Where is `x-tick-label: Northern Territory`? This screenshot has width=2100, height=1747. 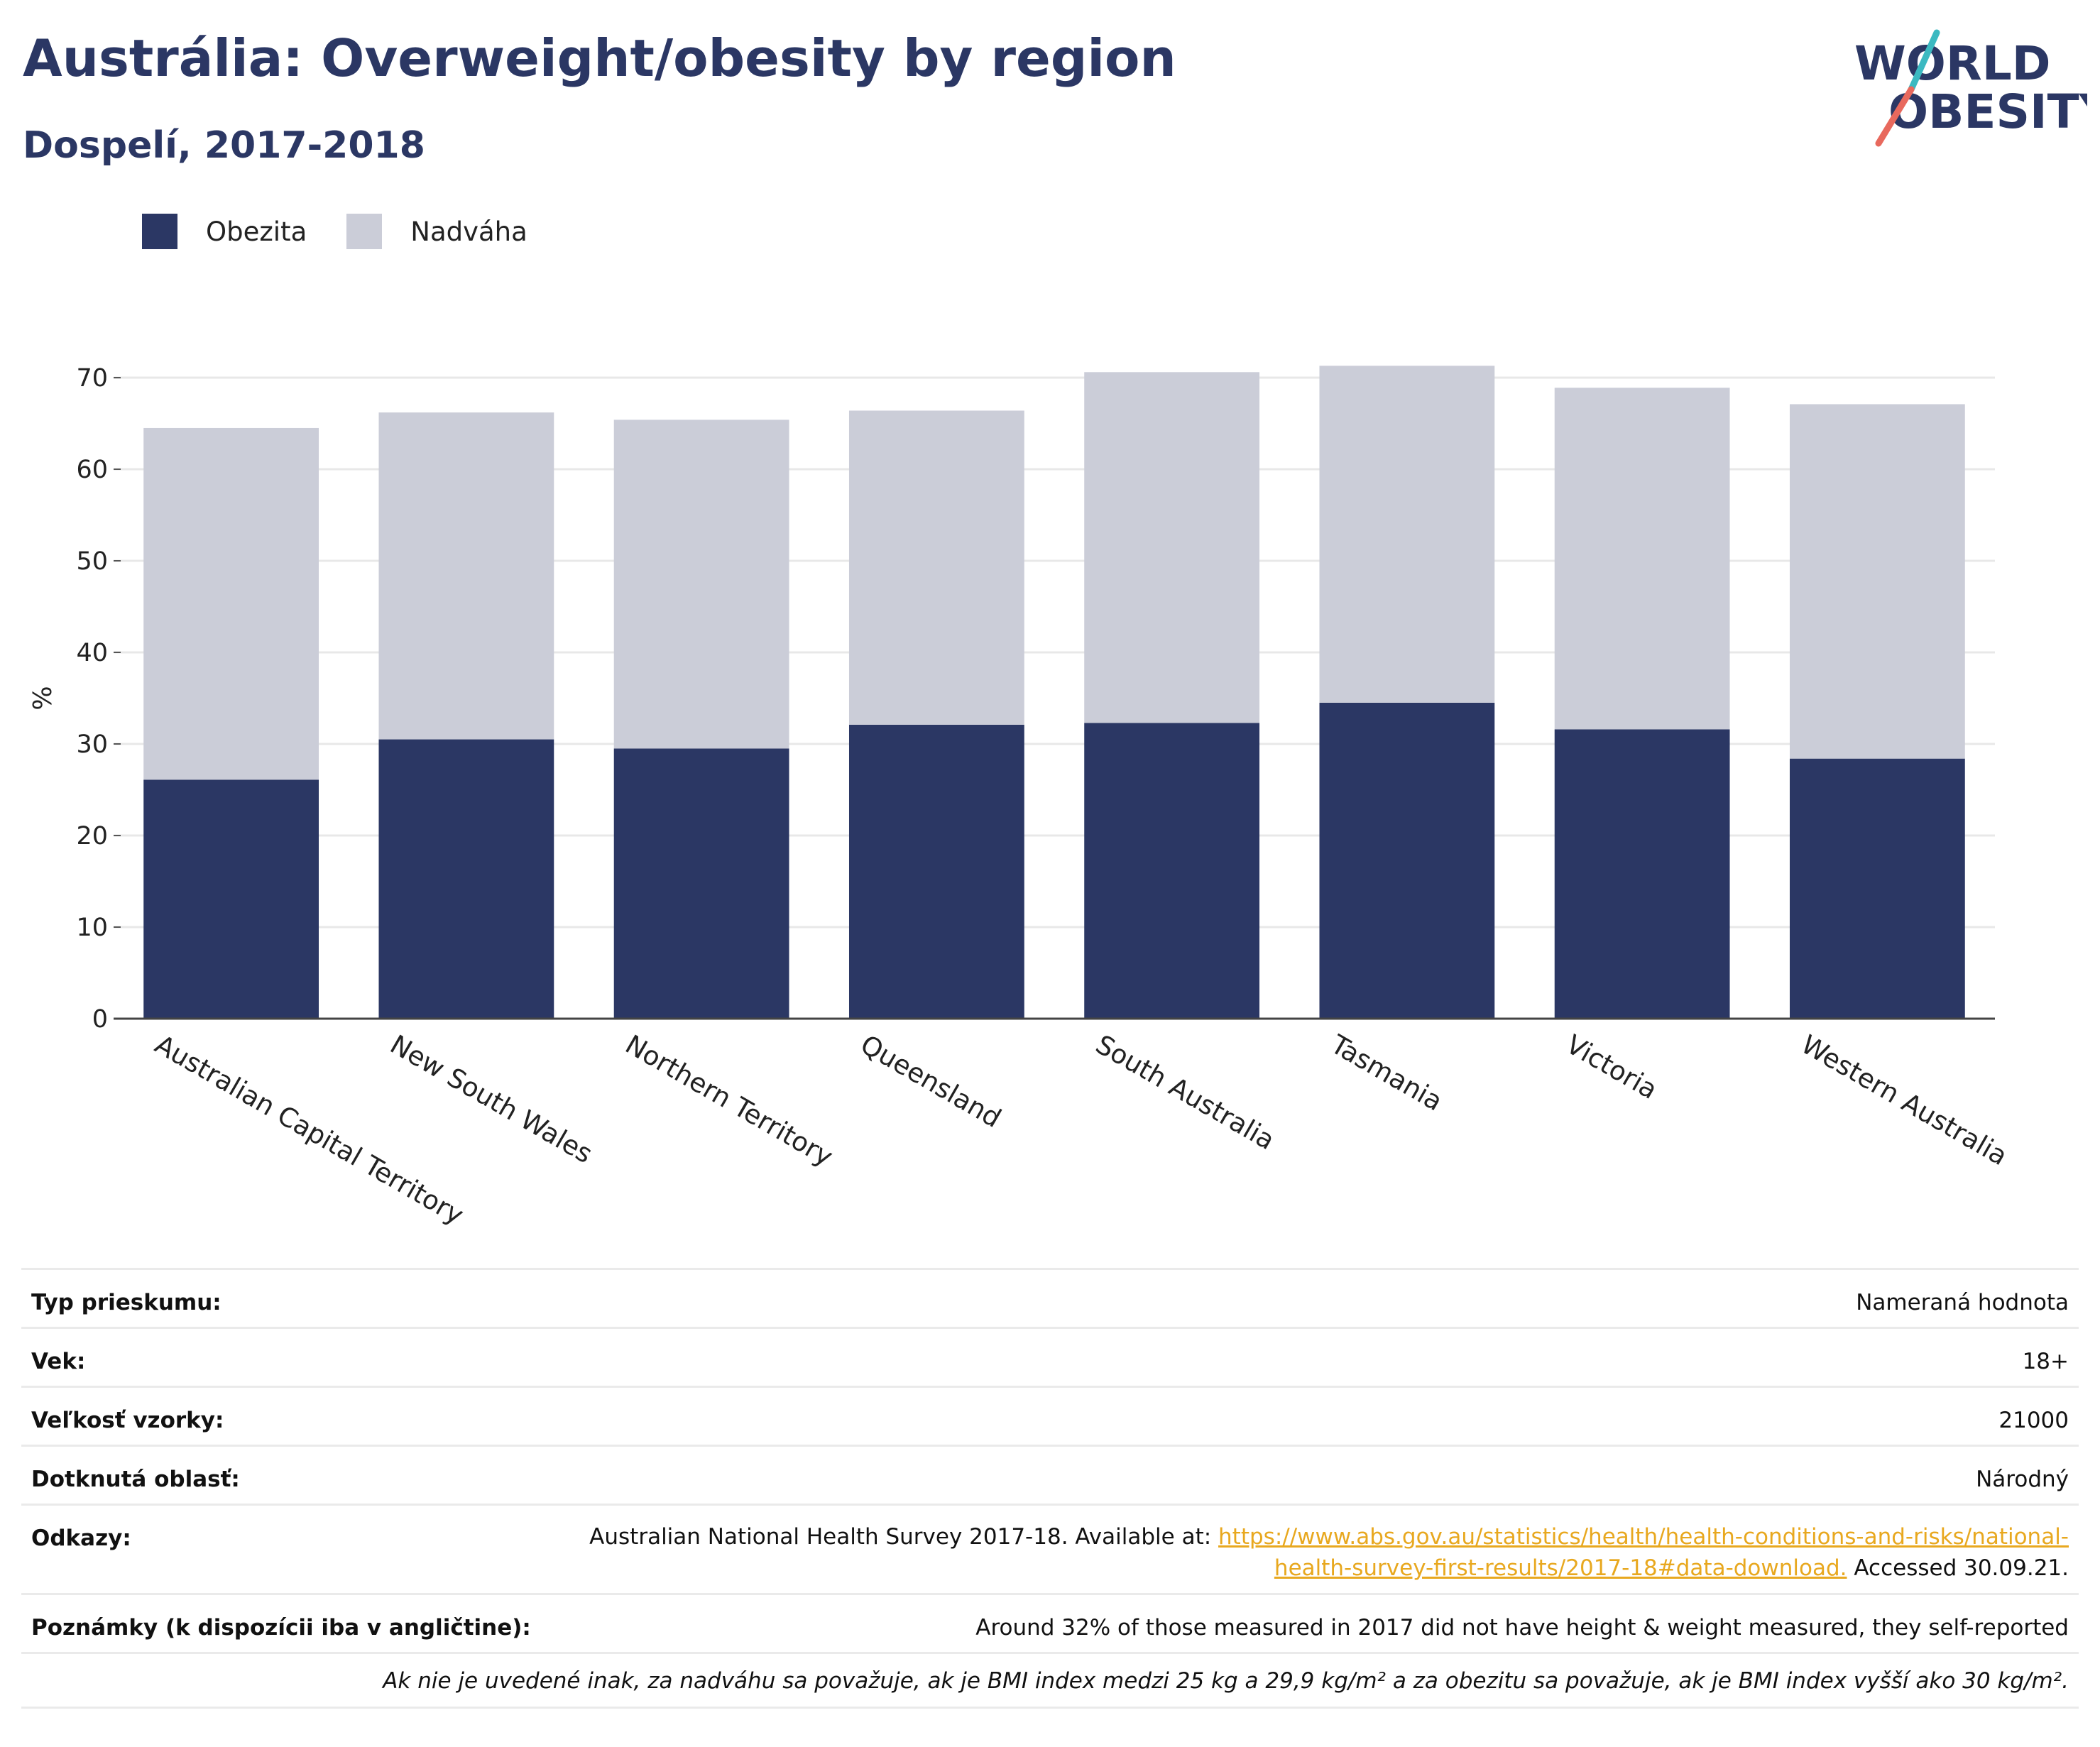 x-tick-label: Northern Territory is located at coordinates (729, 1101).